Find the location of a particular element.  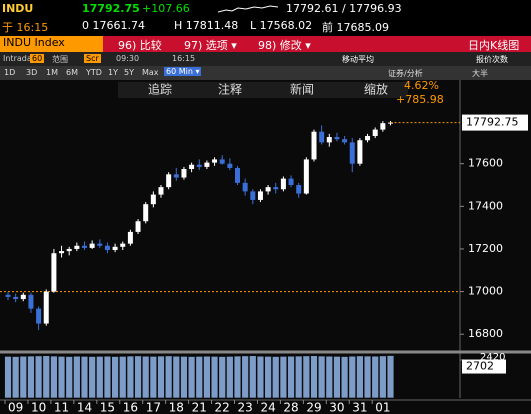

pct-change: 4.62% is located at coordinates (421, 86).